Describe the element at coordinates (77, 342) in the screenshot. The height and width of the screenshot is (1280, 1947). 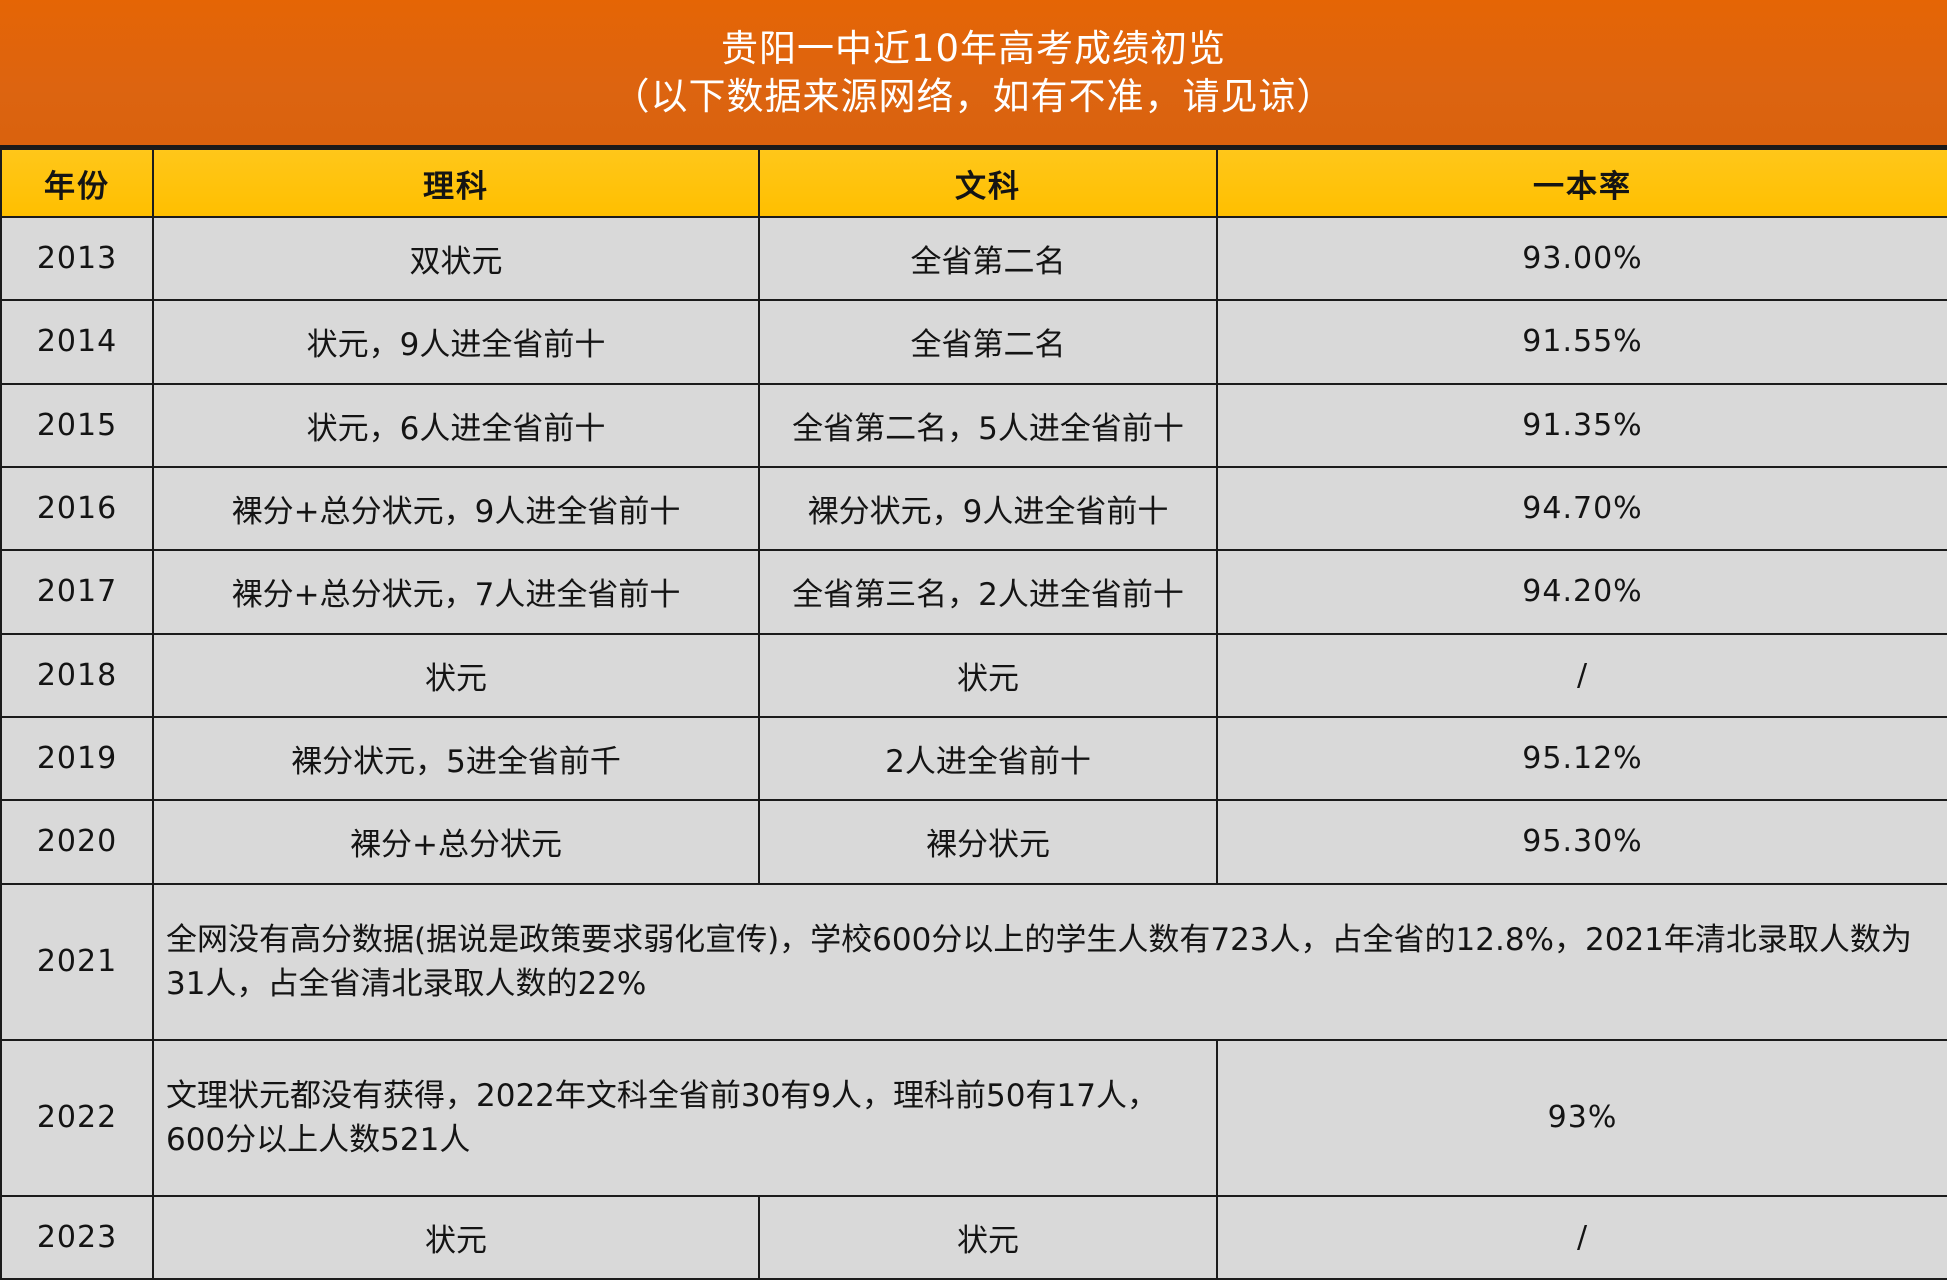
I see `cell-year: 2014` at that location.